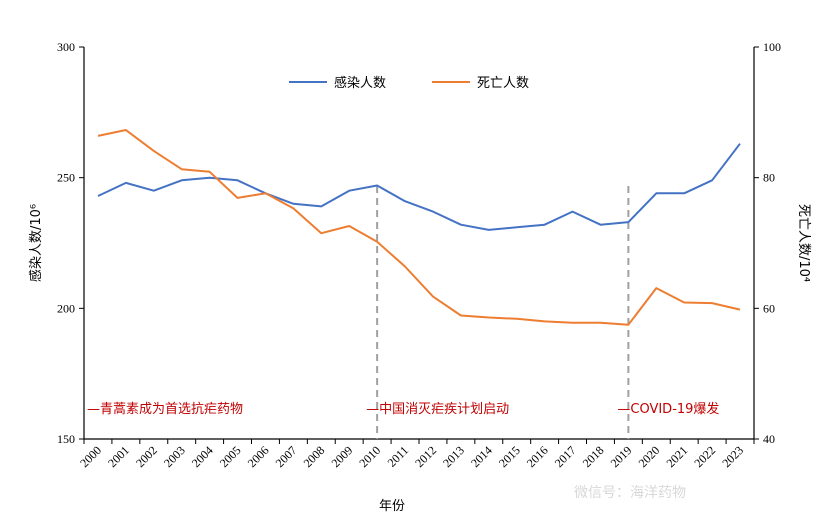 This screenshot has width=831, height=524. I want to click on x-tick-label: 2016, so click(537, 456).